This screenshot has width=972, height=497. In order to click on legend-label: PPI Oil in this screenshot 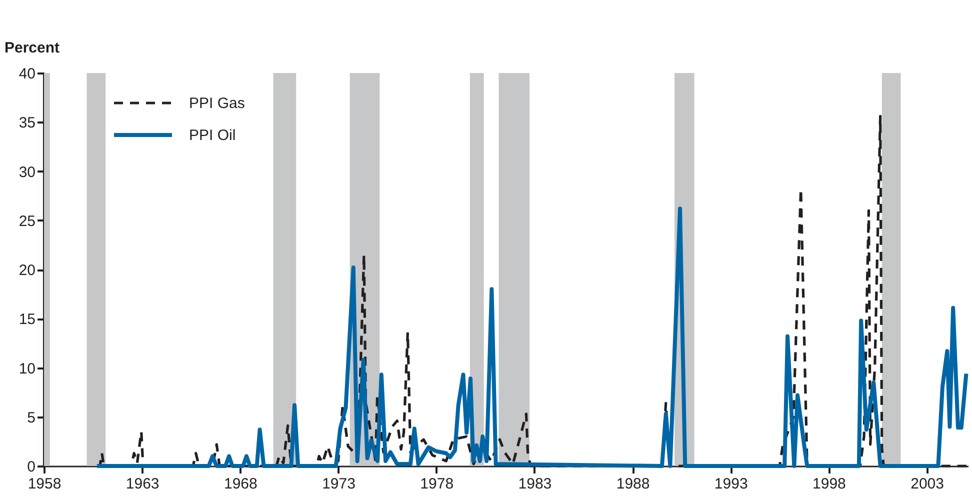, I will do `click(212, 135)`.